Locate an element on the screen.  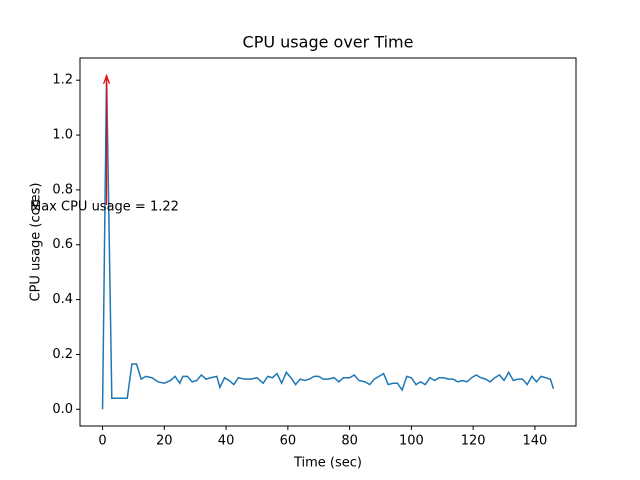
x-tick-label: 80 is located at coordinates (349, 441).